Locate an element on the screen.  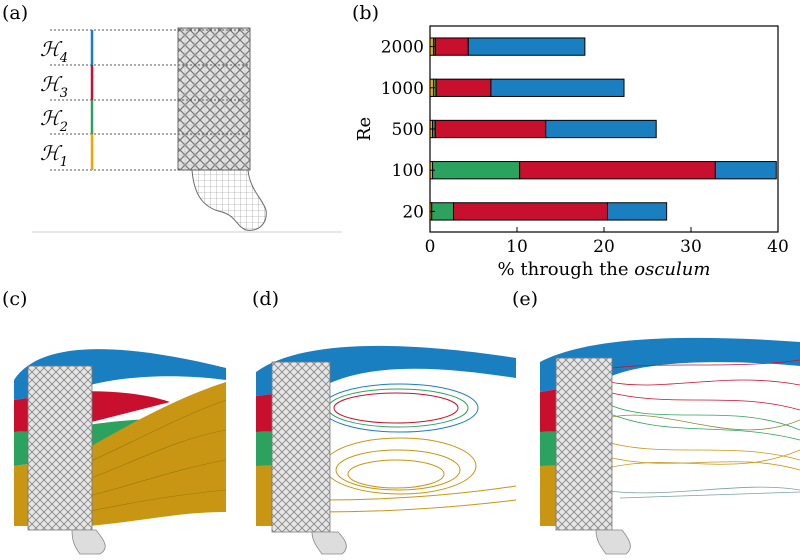
streamline-view-c is located at coordinates (125, 428).